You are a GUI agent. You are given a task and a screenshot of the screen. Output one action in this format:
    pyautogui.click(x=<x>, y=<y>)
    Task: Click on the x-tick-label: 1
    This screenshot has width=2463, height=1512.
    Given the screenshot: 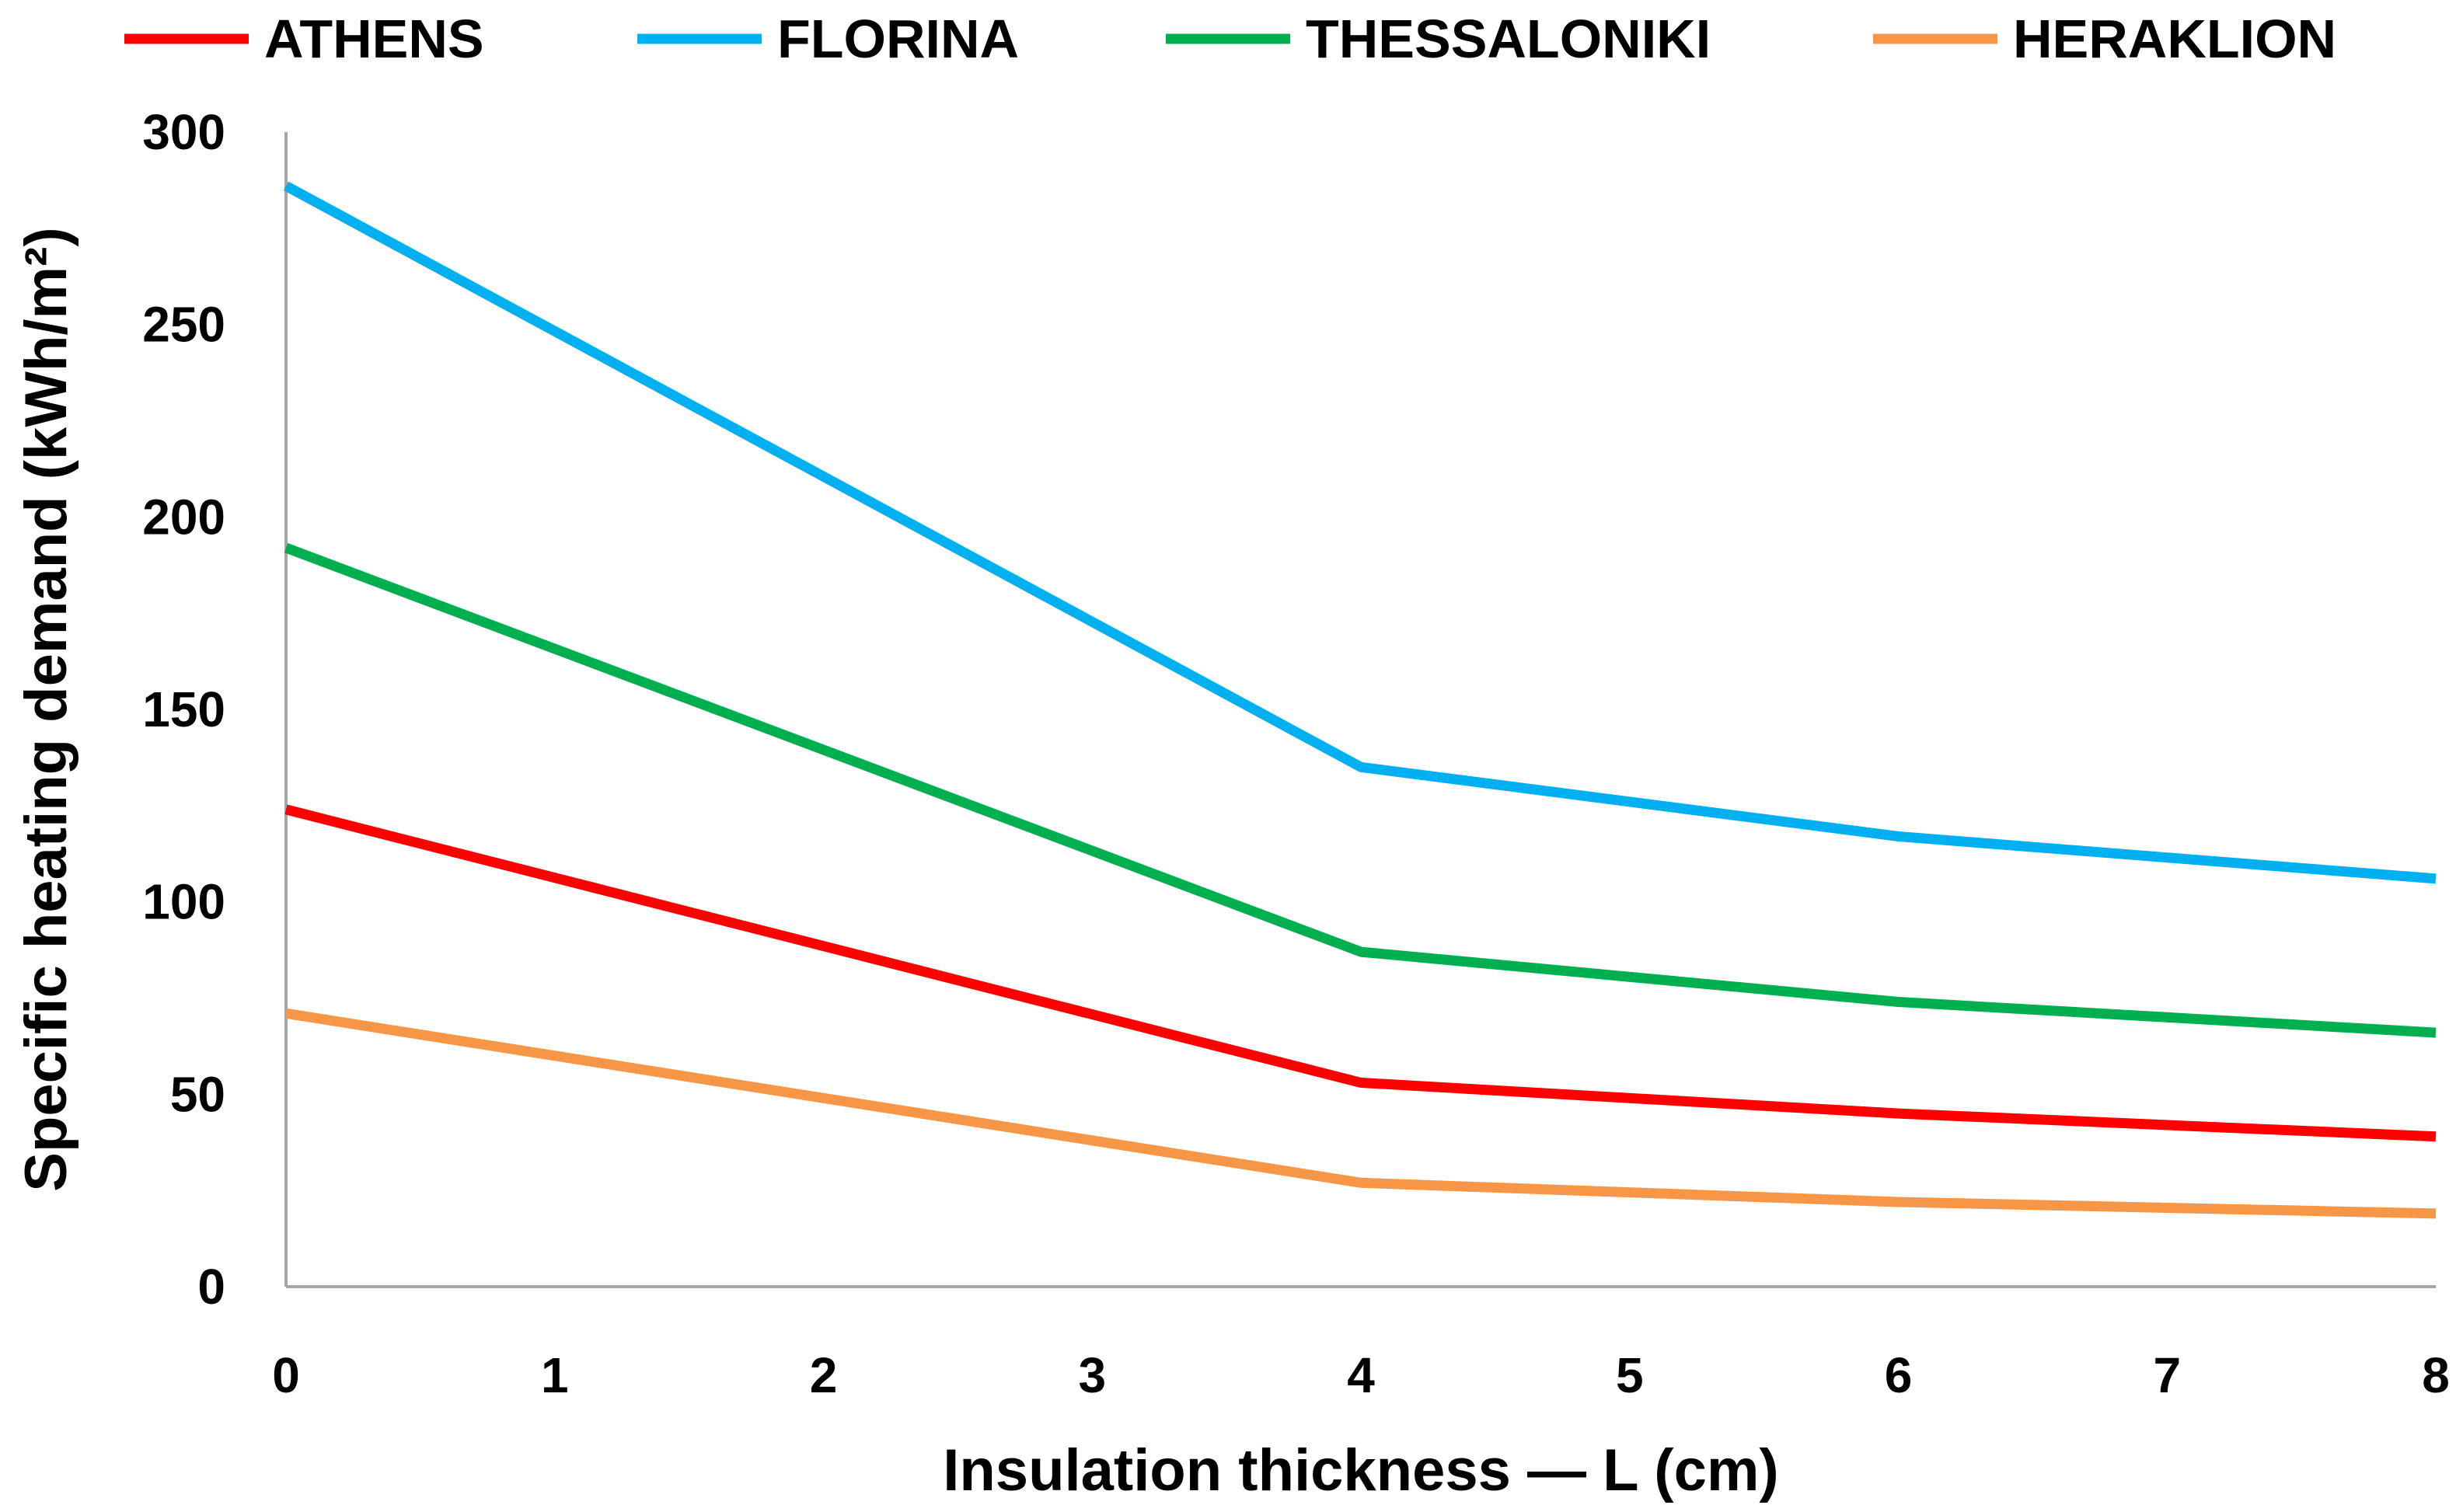 What is the action you would take?
    pyautogui.click(x=555, y=1375)
    